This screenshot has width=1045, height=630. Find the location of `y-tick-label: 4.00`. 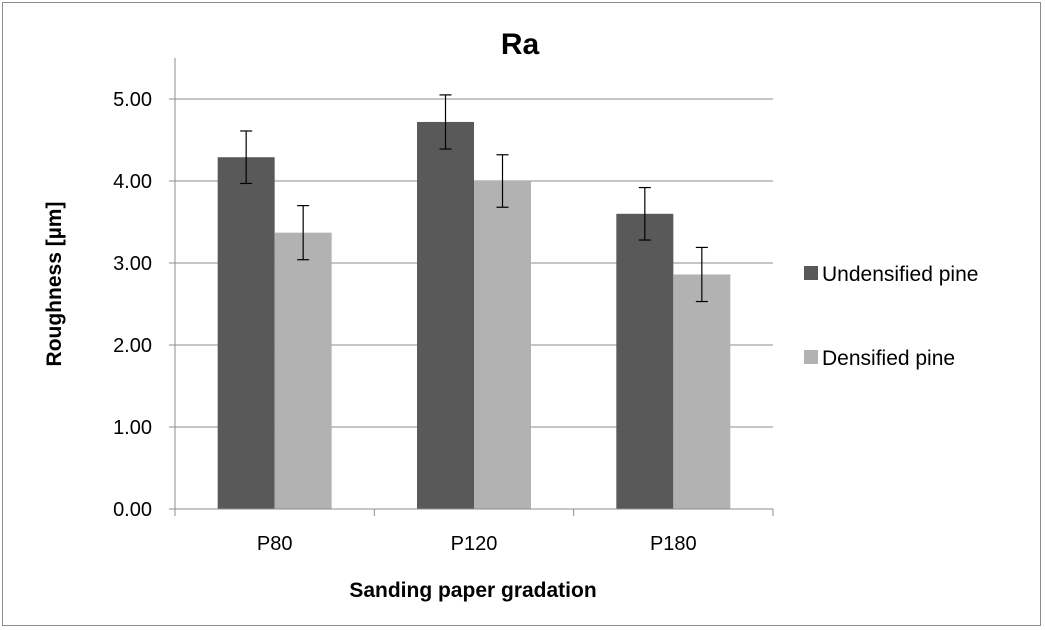

y-tick-label: 4.00 is located at coordinates (132, 182).